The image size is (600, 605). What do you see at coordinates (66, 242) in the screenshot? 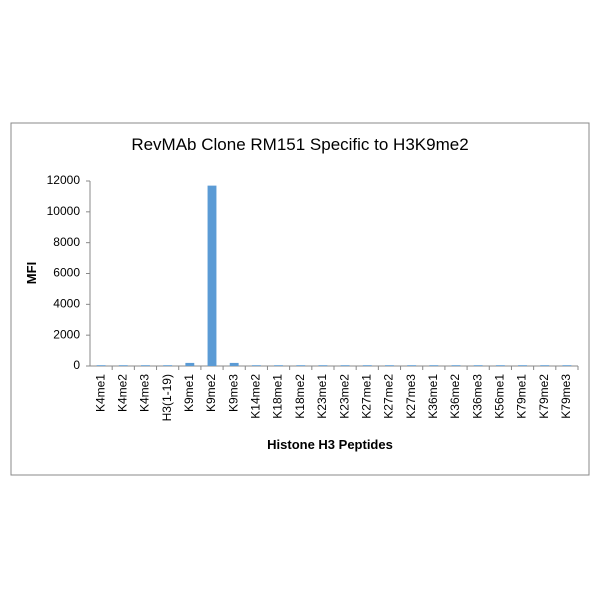
I see `y-tick-label: 8000` at bounding box center [66, 242].